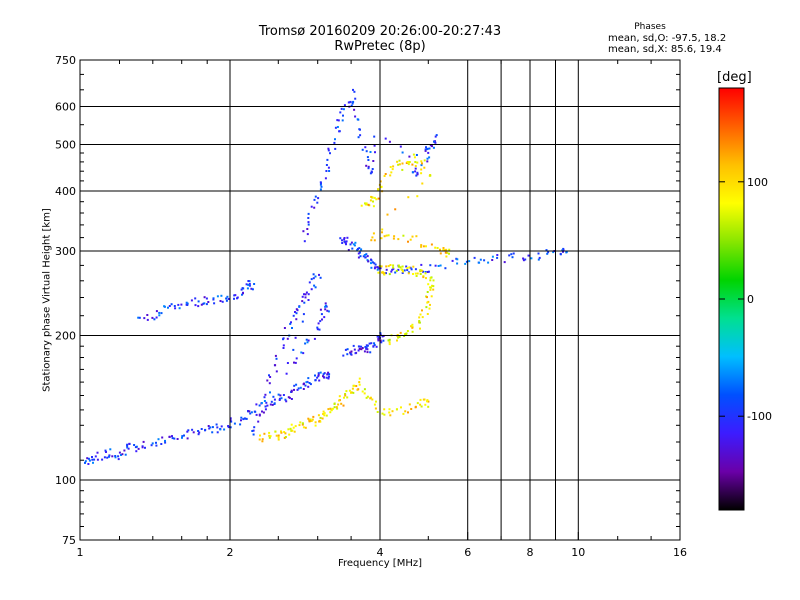 The height and width of the screenshot is (600, 800). I want to click on x-tick-label: 10, so click(578, 552).